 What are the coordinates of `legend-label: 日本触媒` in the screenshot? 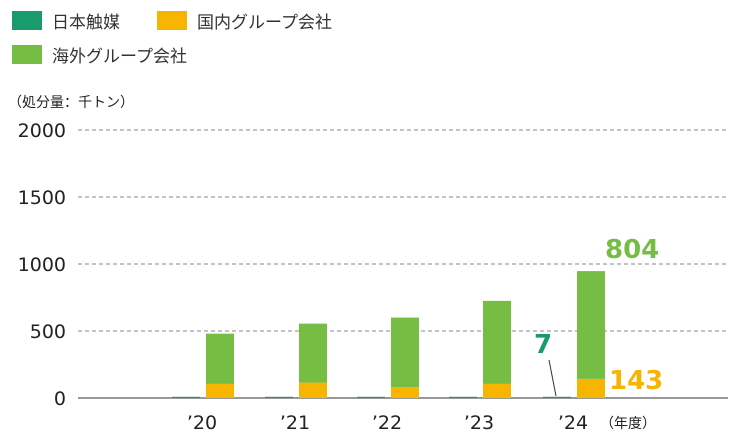 It's located at (86, 23).